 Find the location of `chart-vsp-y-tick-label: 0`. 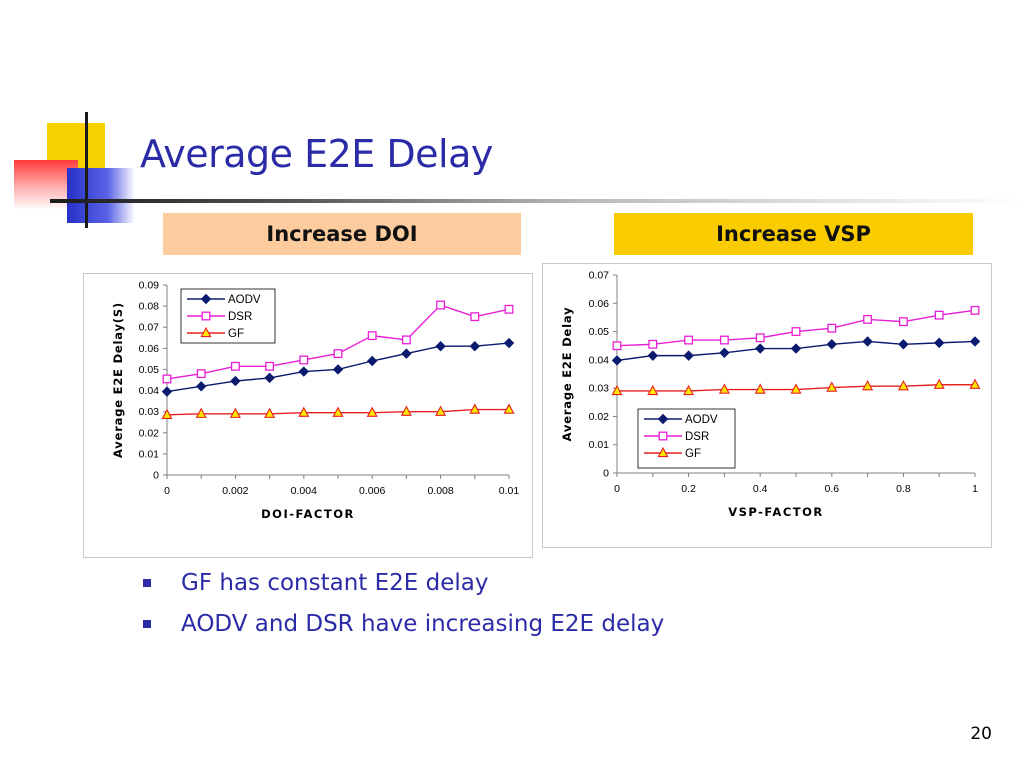

chart-vsp-y-tick-label: 0 is located at coordinates (606, 474).